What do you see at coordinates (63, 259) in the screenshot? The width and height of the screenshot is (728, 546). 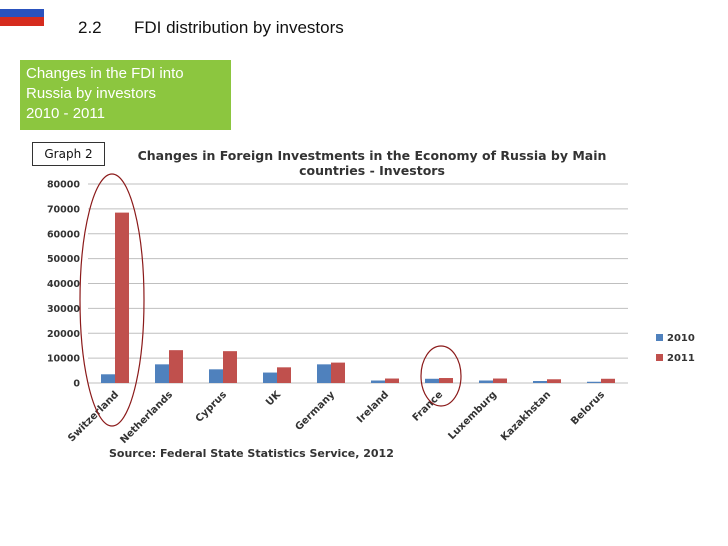 I see `y-tick-label: 50000` at bounding box center [63, 259].